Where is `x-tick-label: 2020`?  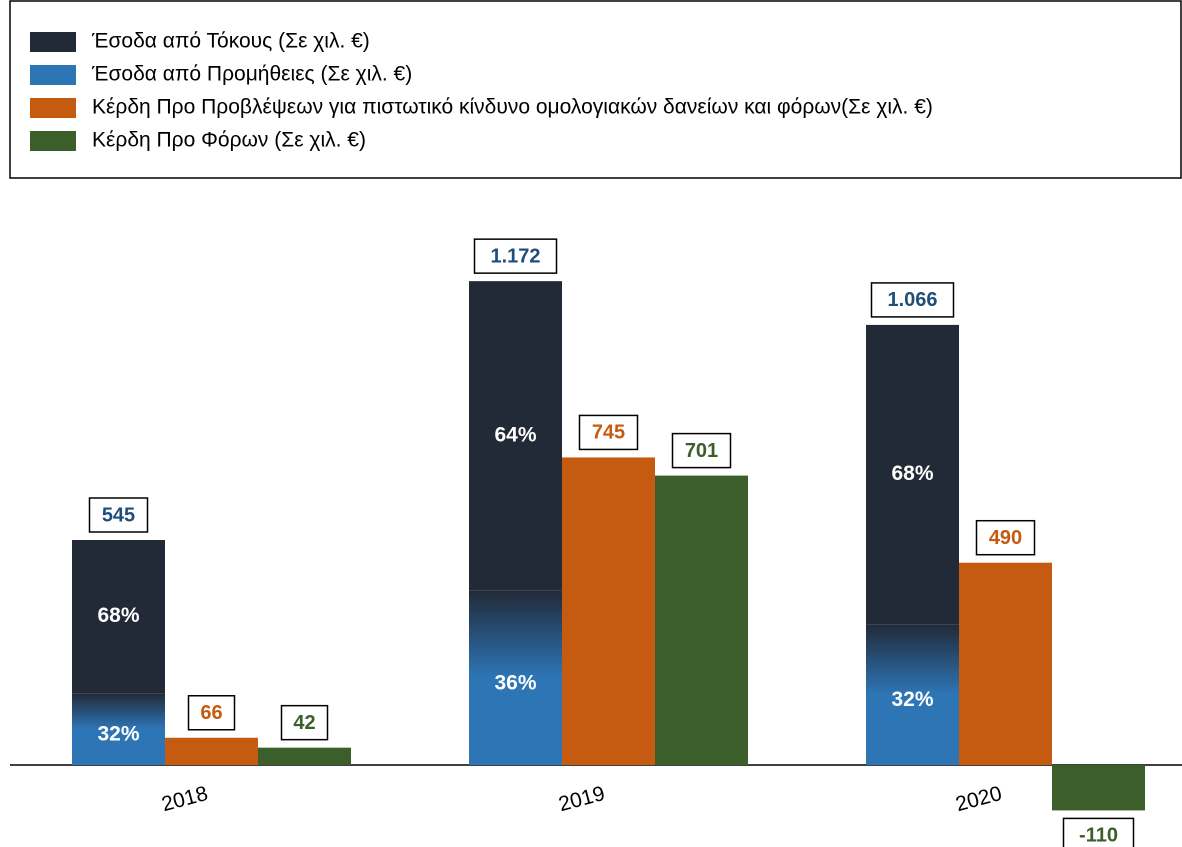
x-tick-label: 2020 is located at coordinates (978, 799).